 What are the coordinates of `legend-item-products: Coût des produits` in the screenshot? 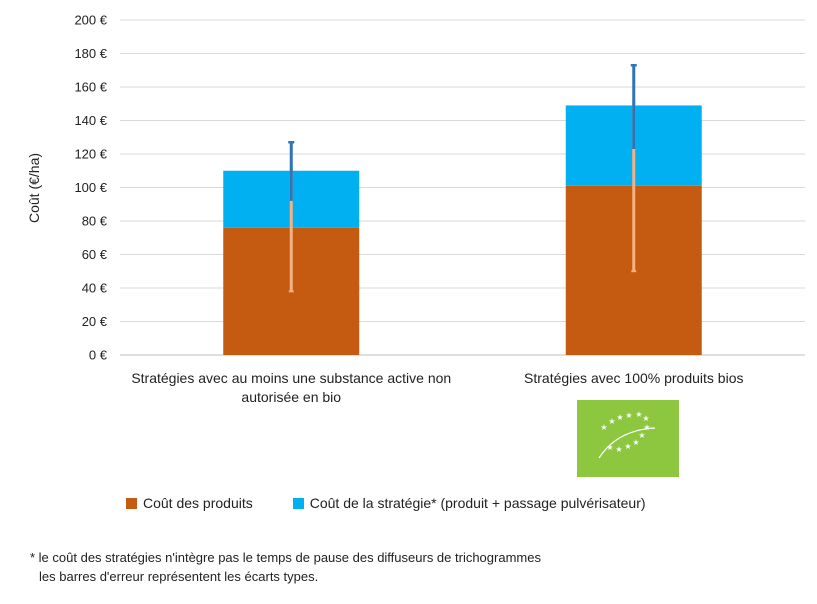 It's located at (189, 503).